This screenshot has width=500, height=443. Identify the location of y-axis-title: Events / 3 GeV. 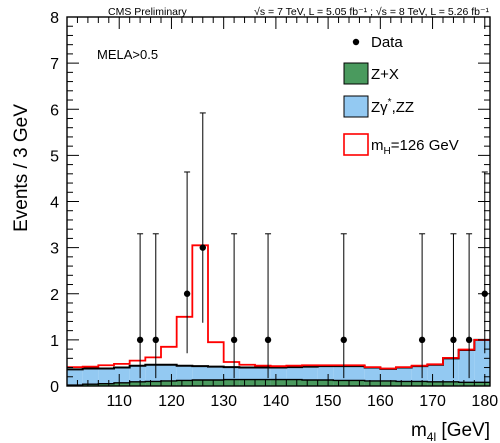
(21, 168).